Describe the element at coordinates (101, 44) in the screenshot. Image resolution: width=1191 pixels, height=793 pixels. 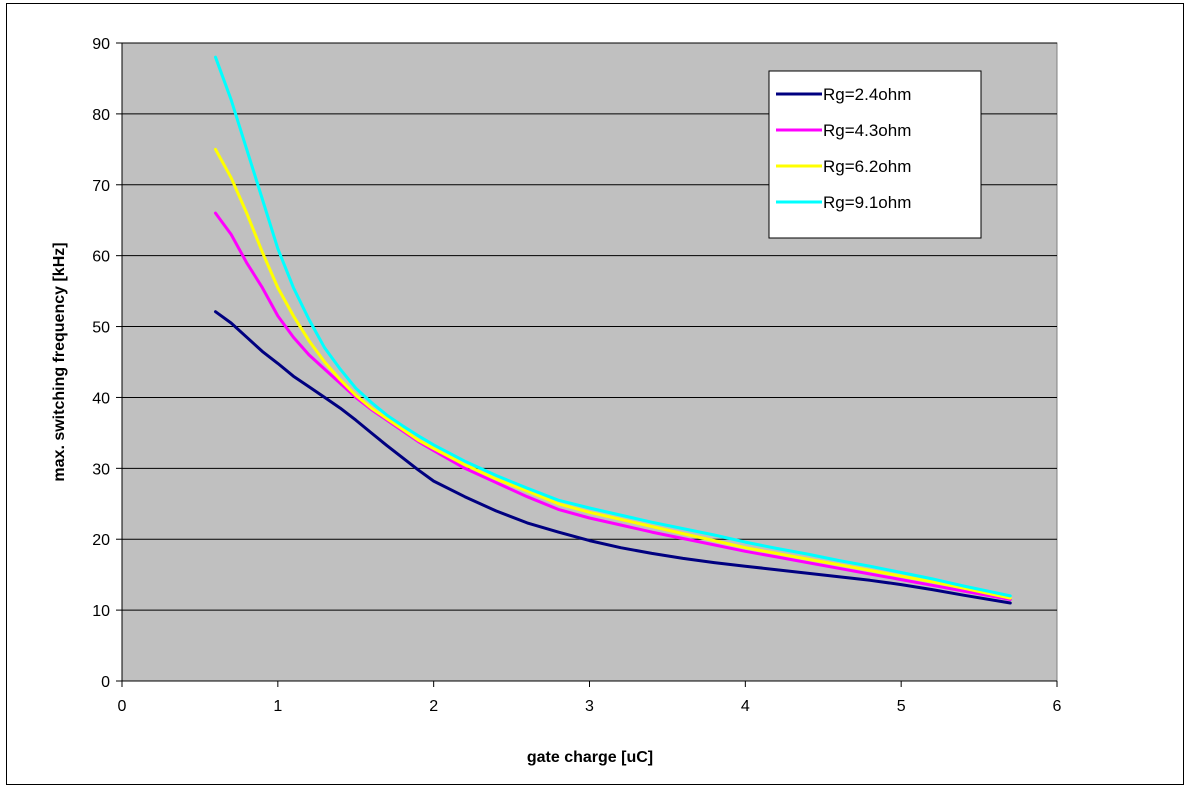
I see `y-tick-label: 90` at that location.